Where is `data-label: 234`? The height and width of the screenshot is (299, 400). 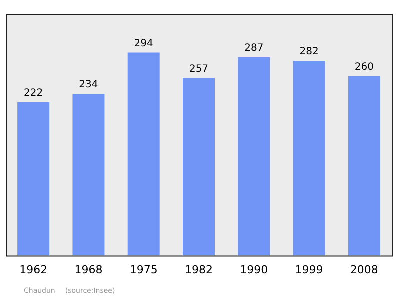 data-label: 234 is located at coordinates (88, 85).